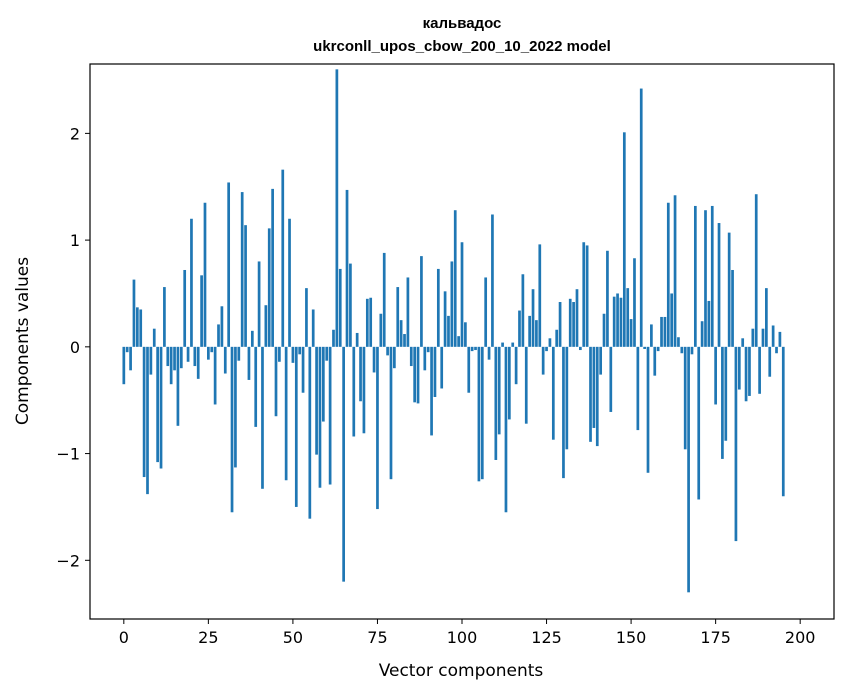  I want to click on x-tick-label: 75, so click(377, 637).